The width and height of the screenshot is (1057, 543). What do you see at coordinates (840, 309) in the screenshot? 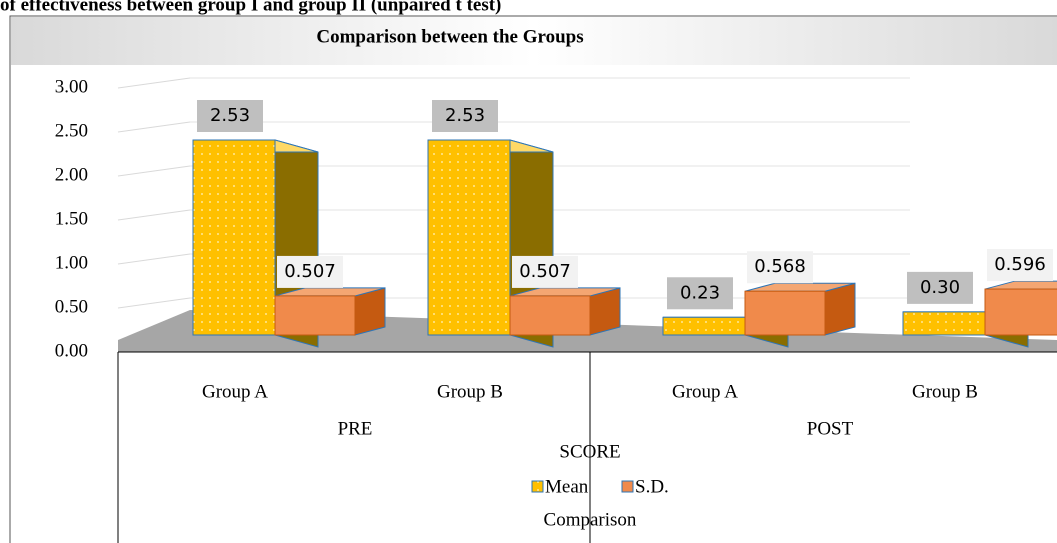
I see `bar-side` at bounding box center [840, 309].